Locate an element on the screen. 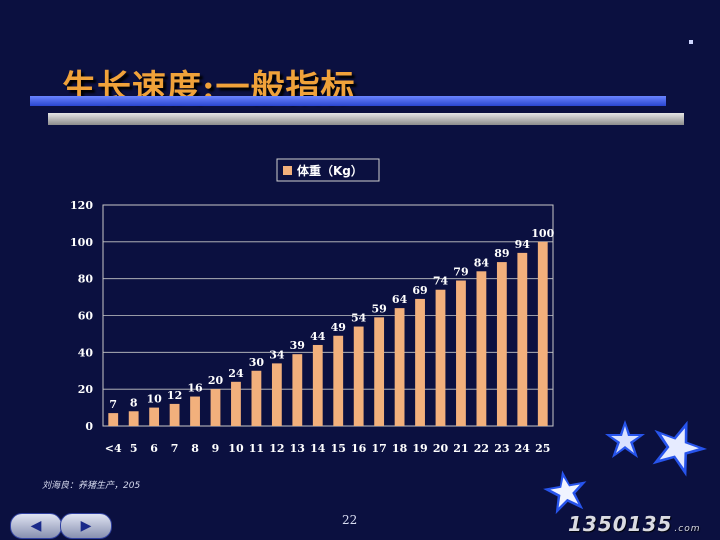  legend-swatch is located at coordinates (287, 170).